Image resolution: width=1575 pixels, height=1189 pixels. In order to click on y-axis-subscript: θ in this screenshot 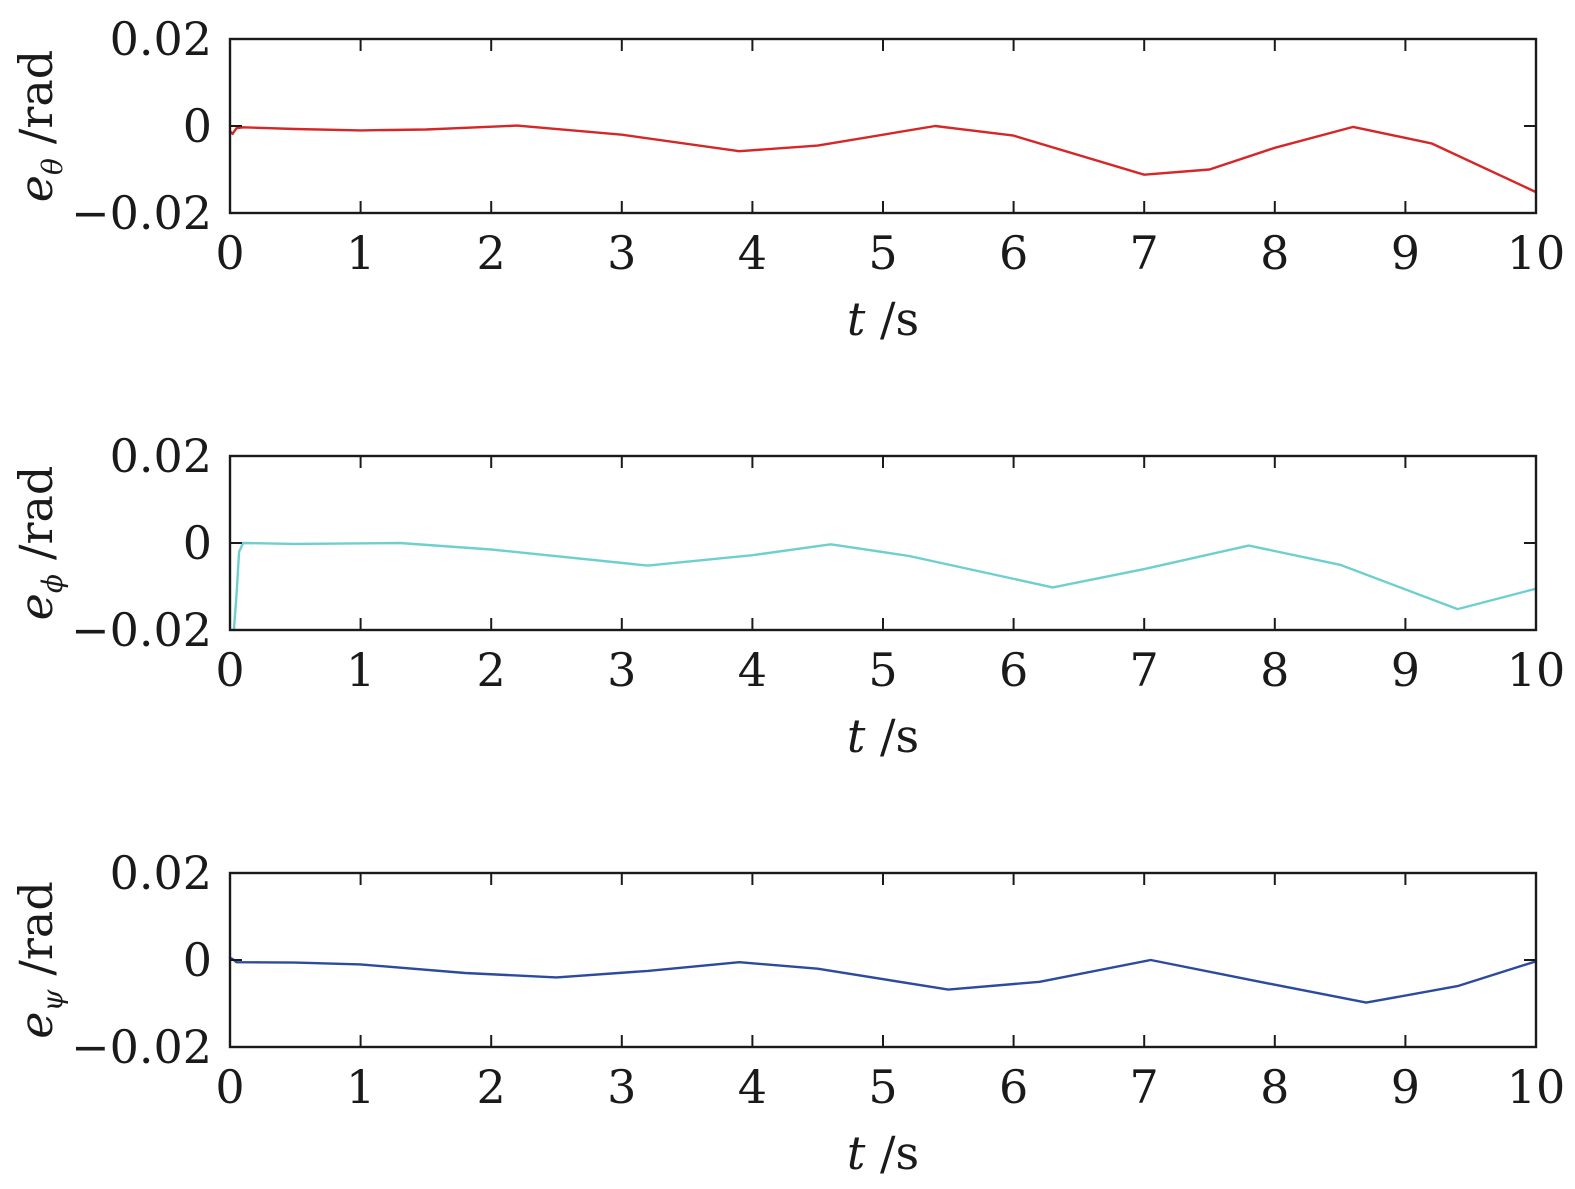, I will do `click(52, 166)`.